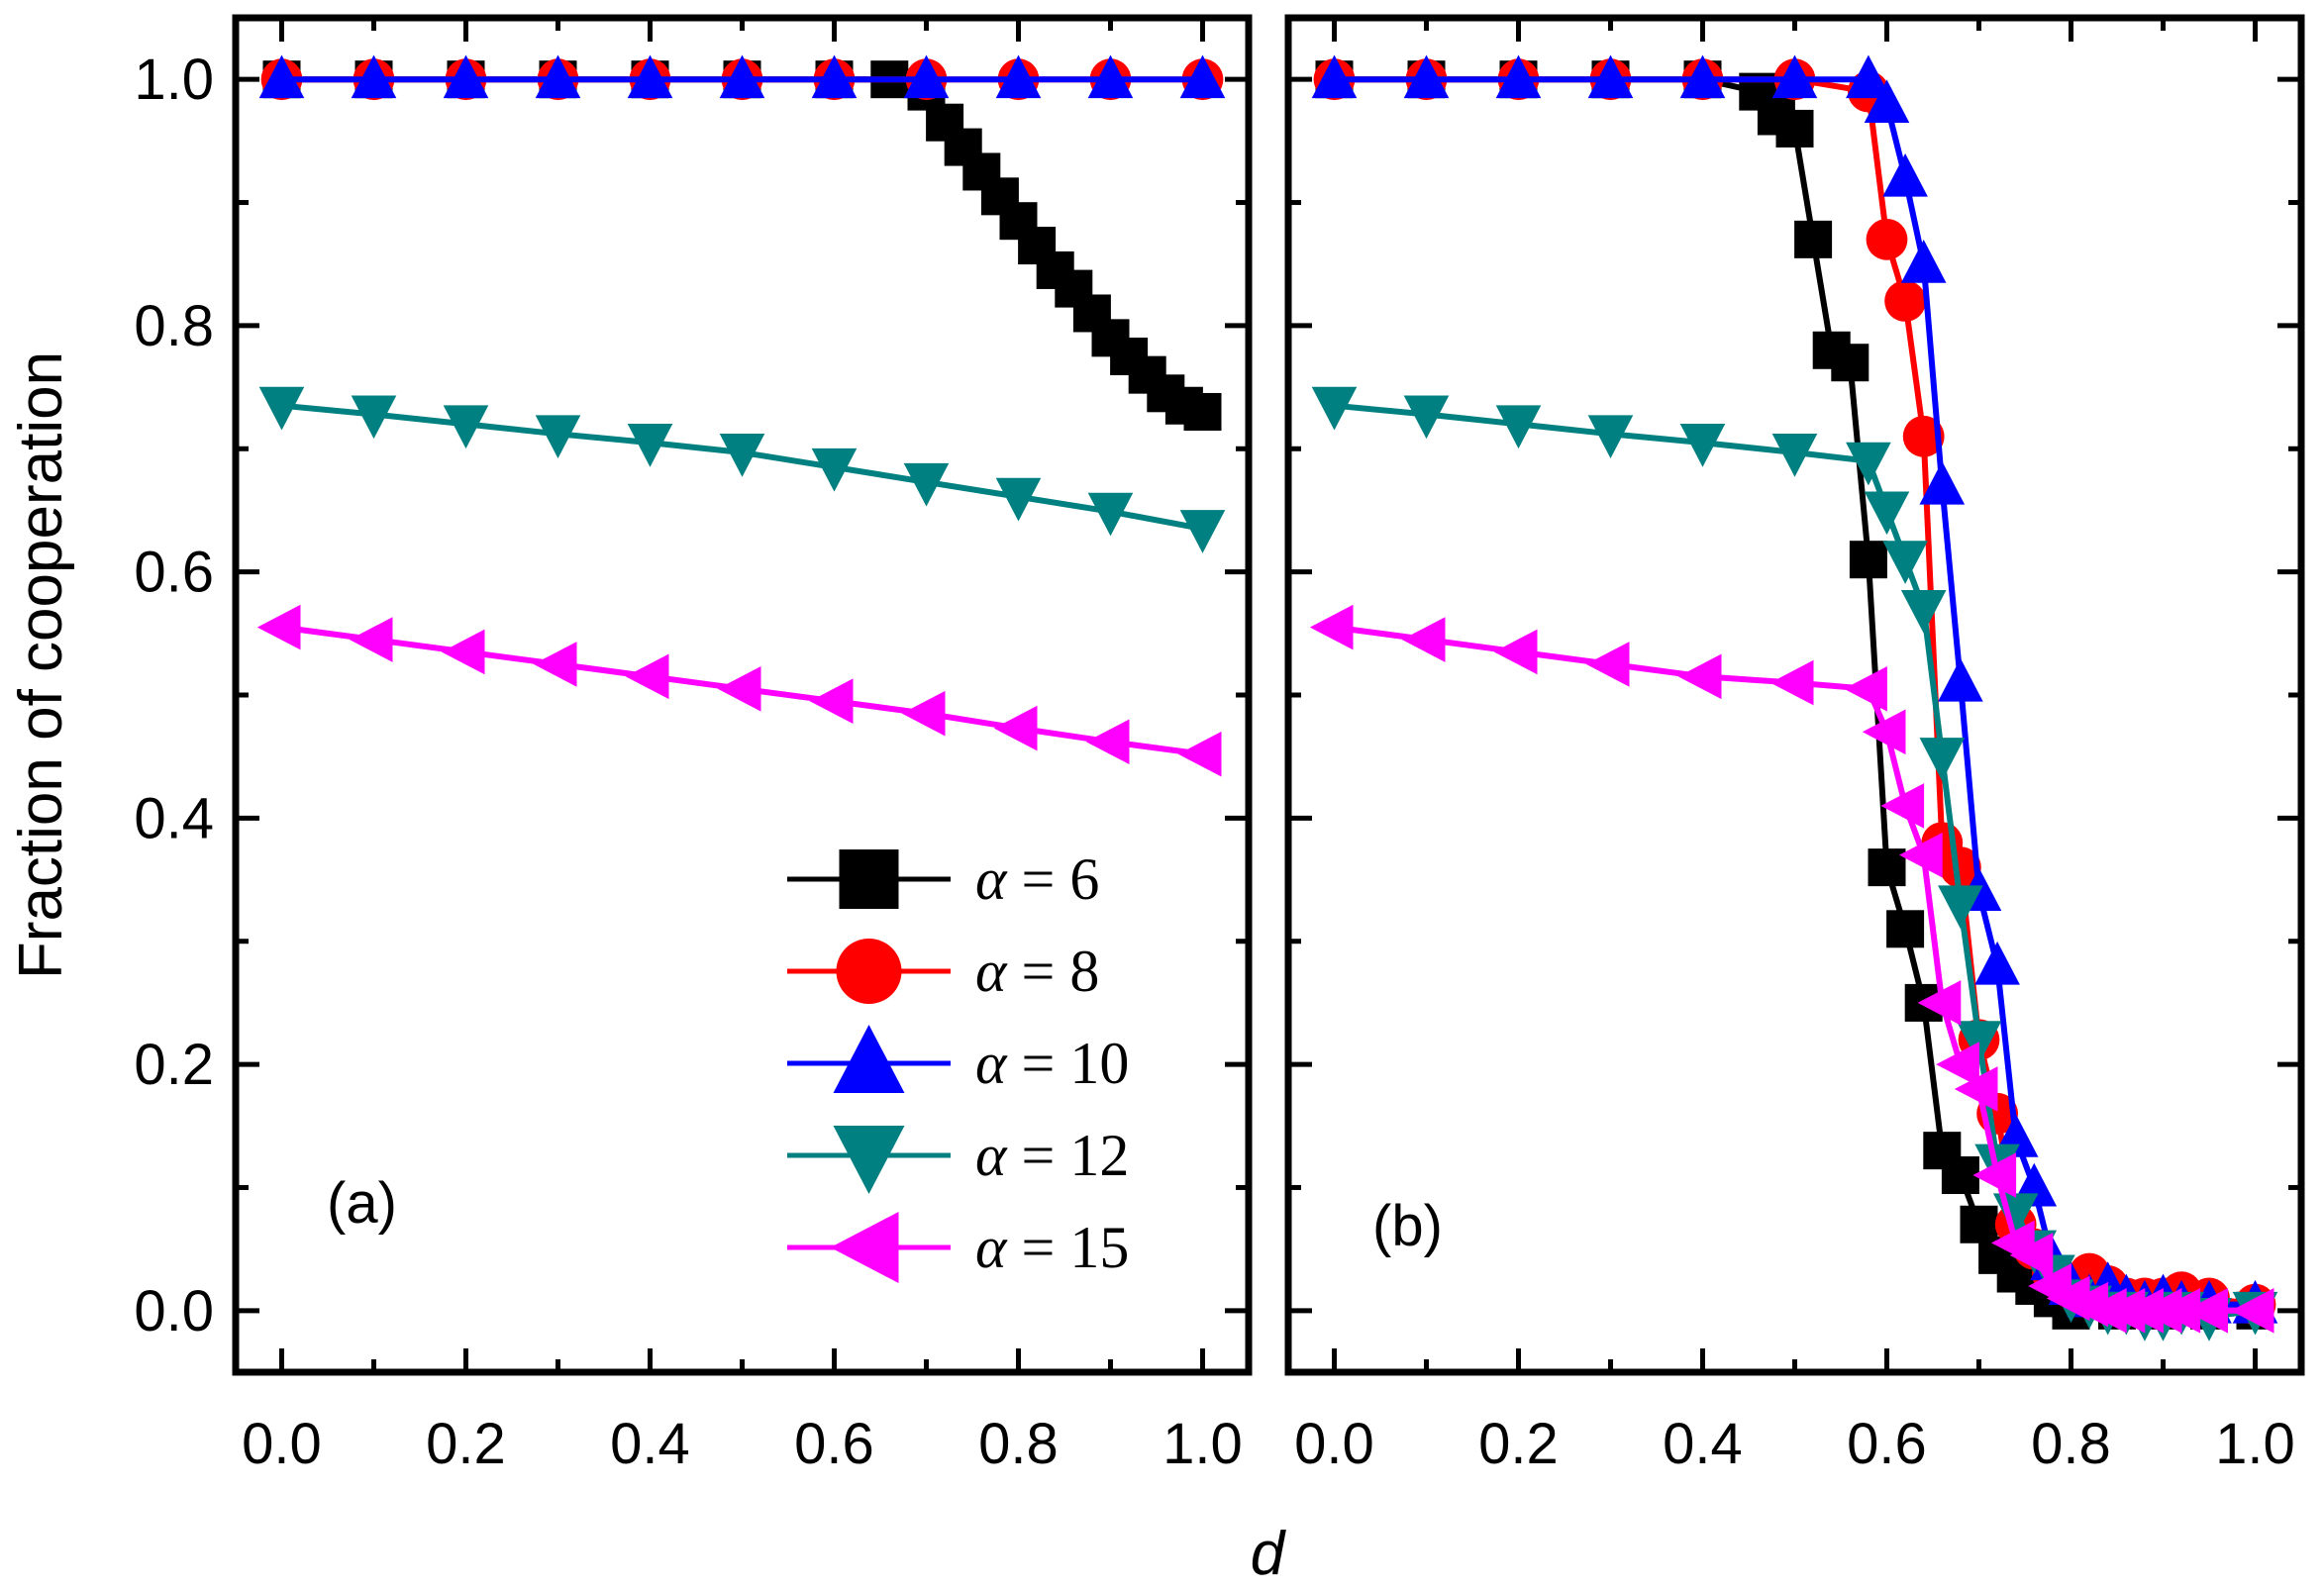 The width and height of the screenshot is (2324, 1591). Describe the element at coordinates (1202, 1444) in the screenshot. I see `panel-a-x-tick-label: 1.0` at that location.